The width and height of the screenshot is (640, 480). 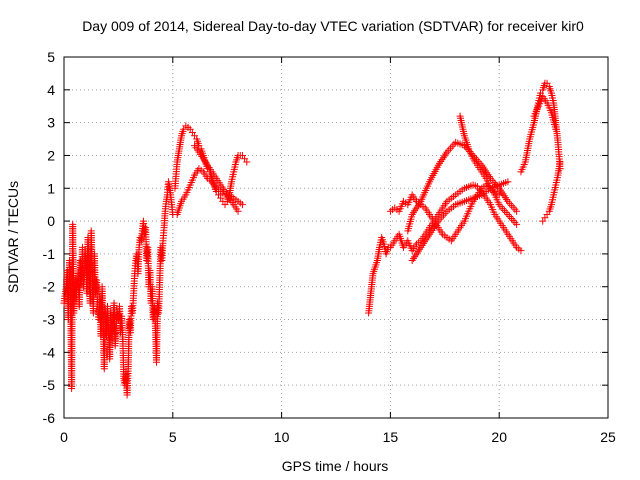 What do you see at coordinates (173, 437) in the screenshot?
I see `x-tick-label: 5` at bounding box center [173, 437].